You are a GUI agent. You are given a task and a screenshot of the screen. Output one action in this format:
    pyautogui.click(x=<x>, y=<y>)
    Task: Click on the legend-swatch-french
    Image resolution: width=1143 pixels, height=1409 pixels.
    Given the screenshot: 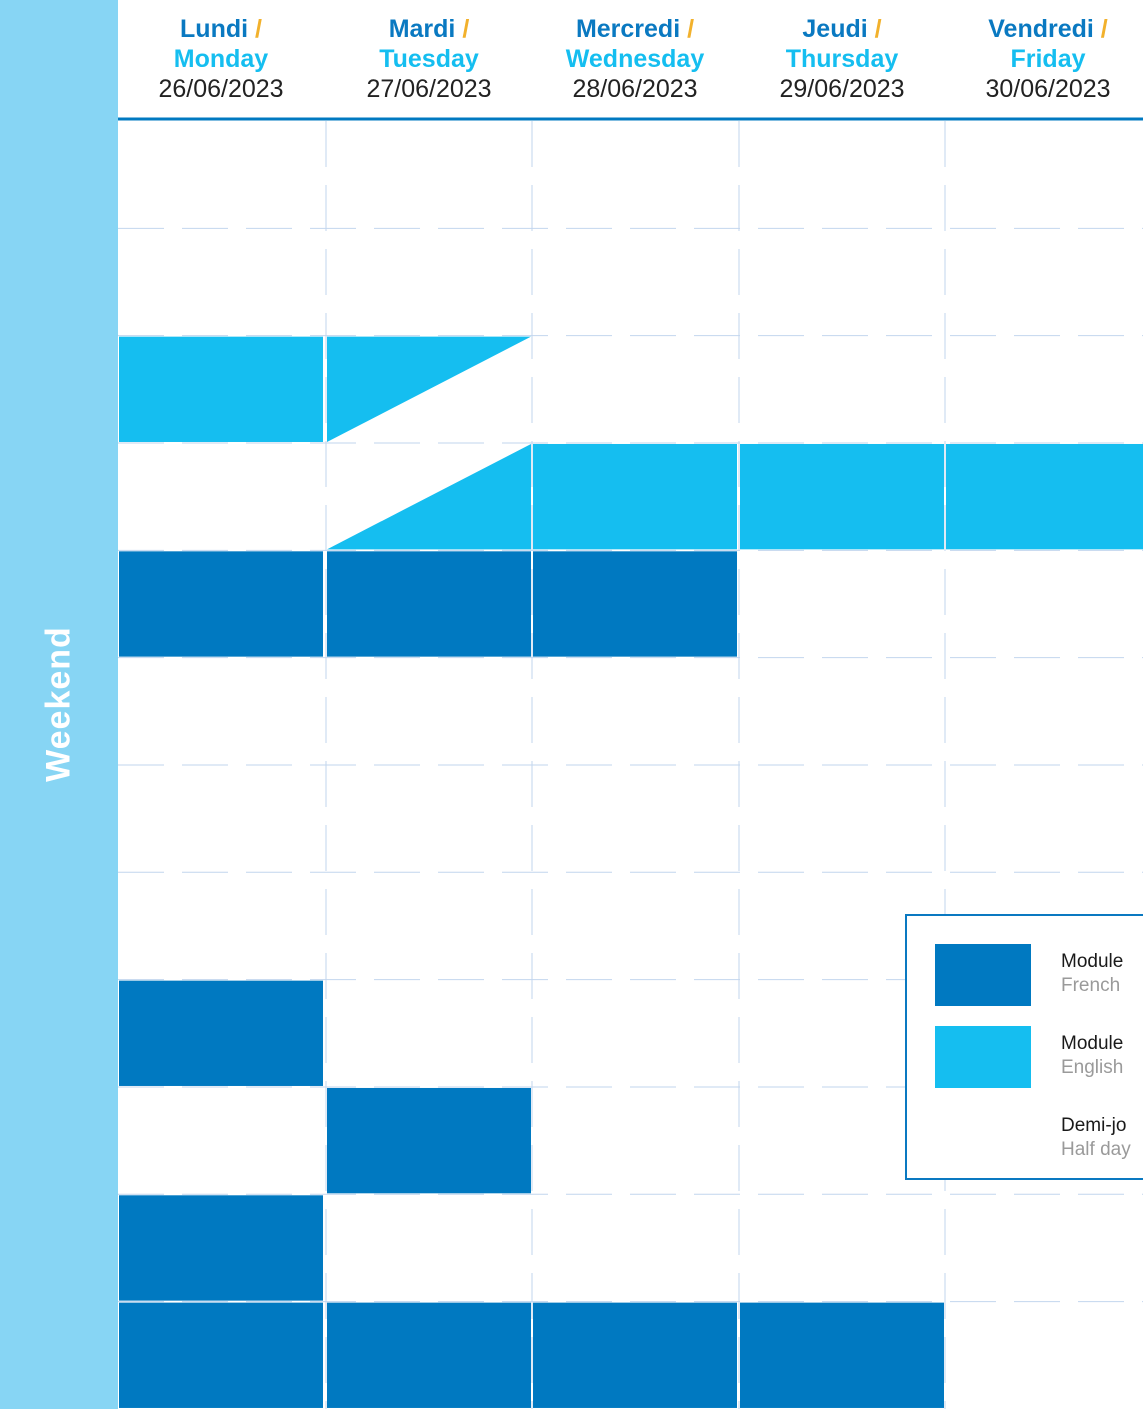 What is the action you would take?
    pyautogui.click(x=983, y=975)
    